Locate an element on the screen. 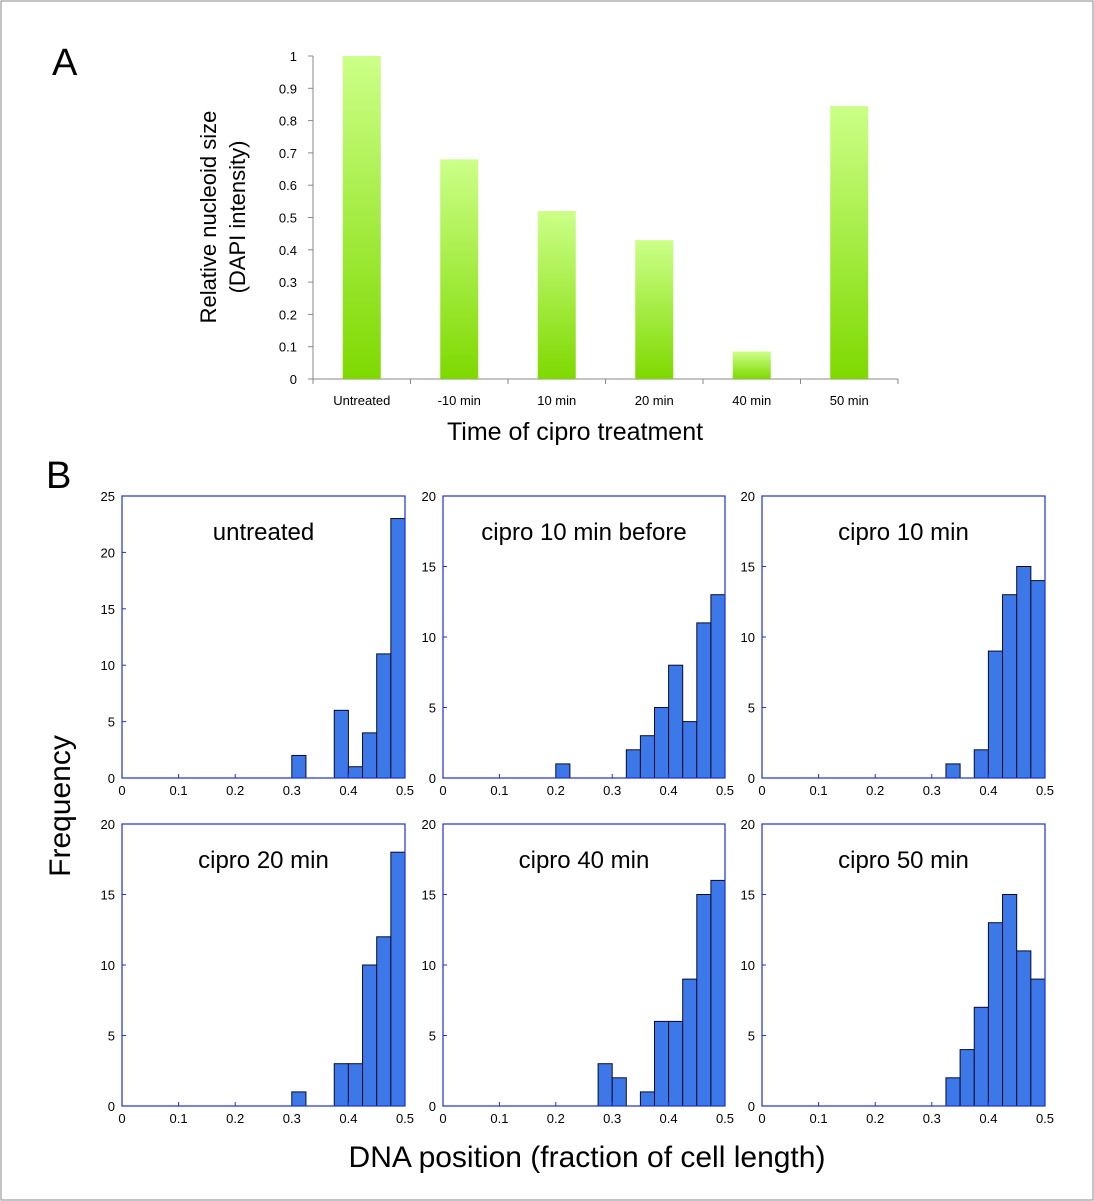 The height and width of the screenshot is (1201, 1094). histogram-title: cipro 50 min is located at coordinates (903, 860).